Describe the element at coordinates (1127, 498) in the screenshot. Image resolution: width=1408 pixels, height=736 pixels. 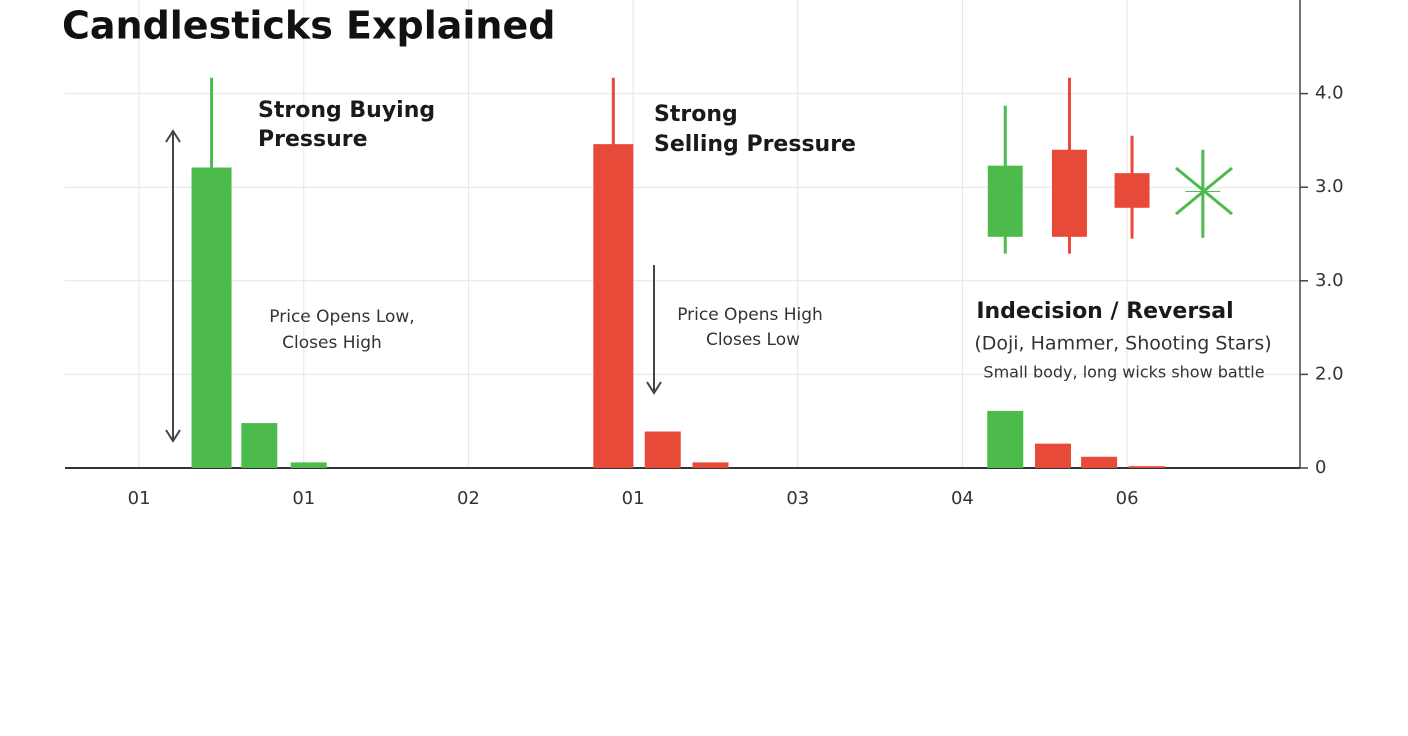
I see `x-tick-label: 06` at that location.